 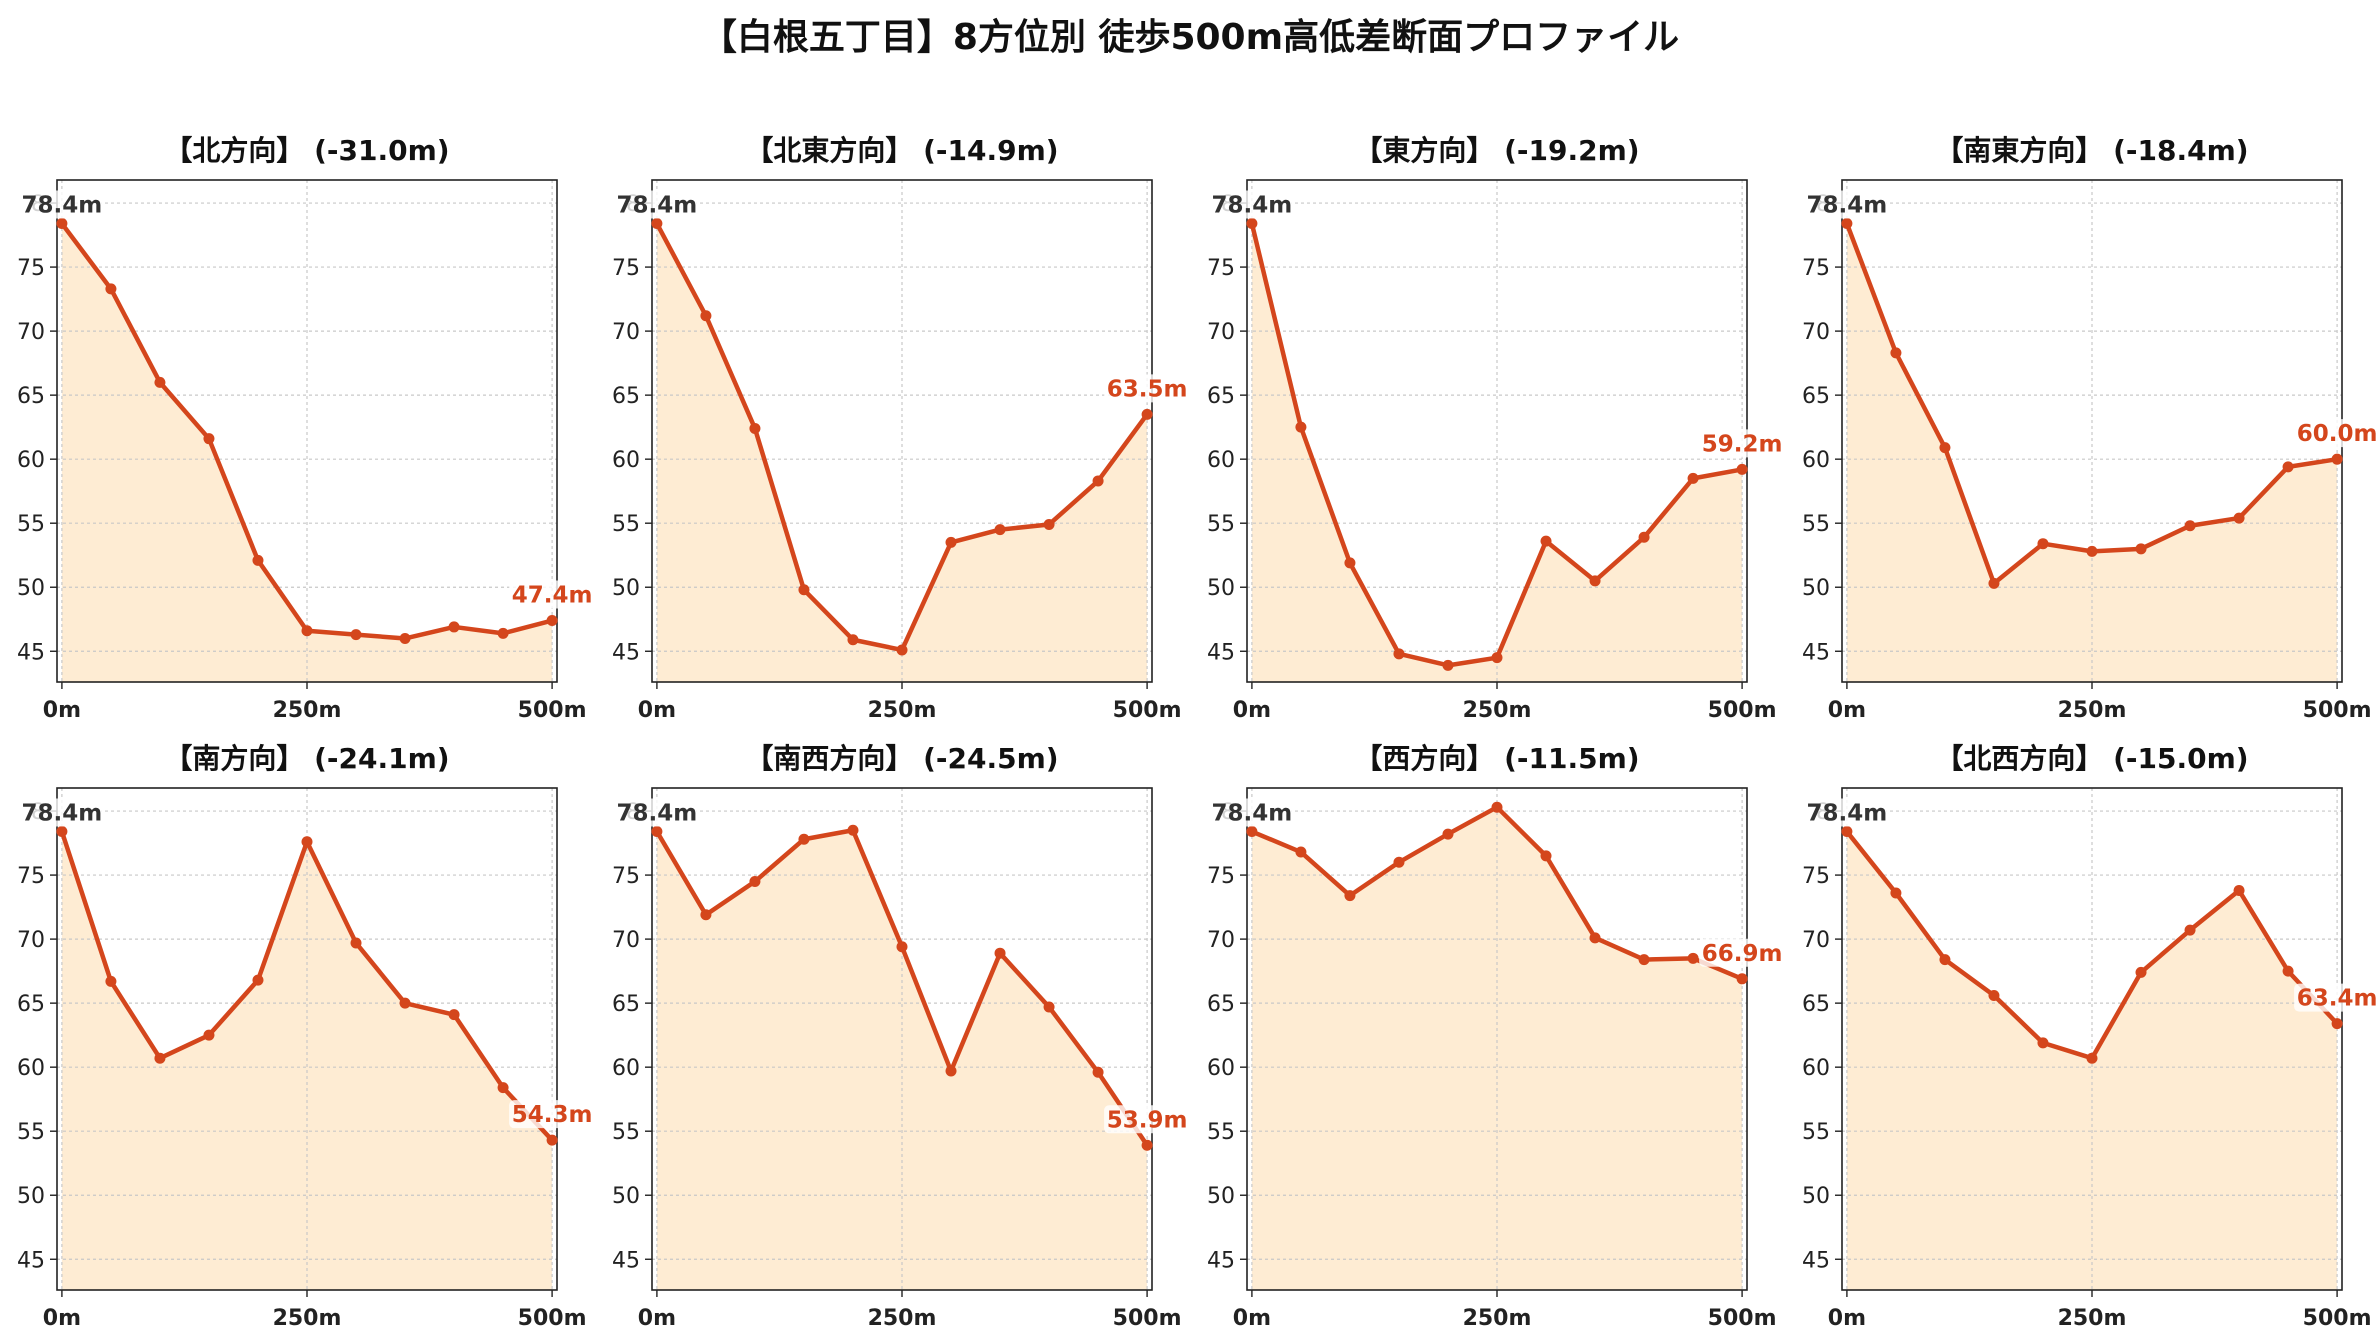 What do you see at coordinates (1147, 389) in the screenshot?
I see `end-elevation-label: 63.5m` at bounding box center [1147, 389].